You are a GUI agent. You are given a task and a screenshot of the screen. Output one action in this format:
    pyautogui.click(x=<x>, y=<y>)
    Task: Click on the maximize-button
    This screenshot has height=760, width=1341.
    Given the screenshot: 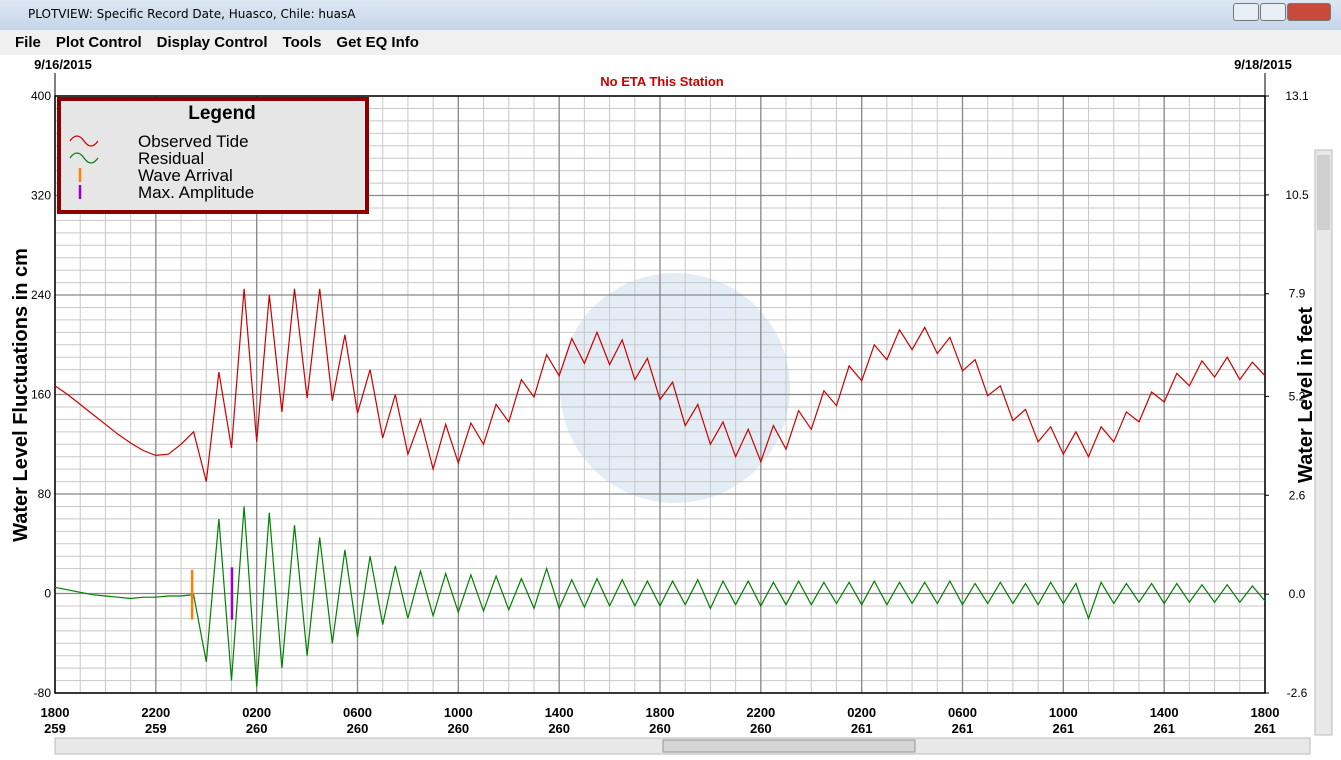 What is the action you would take?
    pyautogui.click(x=1273, y=12)
    